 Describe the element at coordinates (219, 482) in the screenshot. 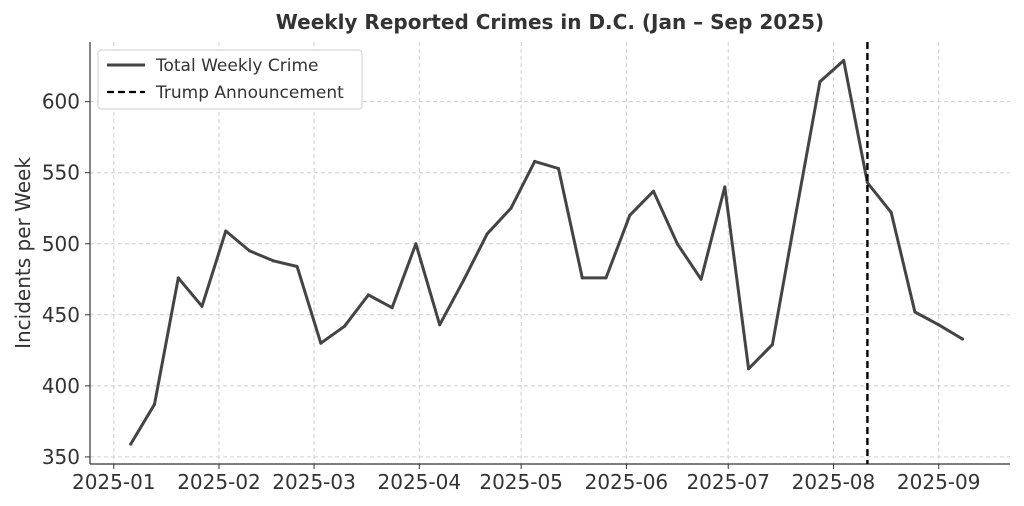

I see `x-tick-label: 2025-02` at that location.